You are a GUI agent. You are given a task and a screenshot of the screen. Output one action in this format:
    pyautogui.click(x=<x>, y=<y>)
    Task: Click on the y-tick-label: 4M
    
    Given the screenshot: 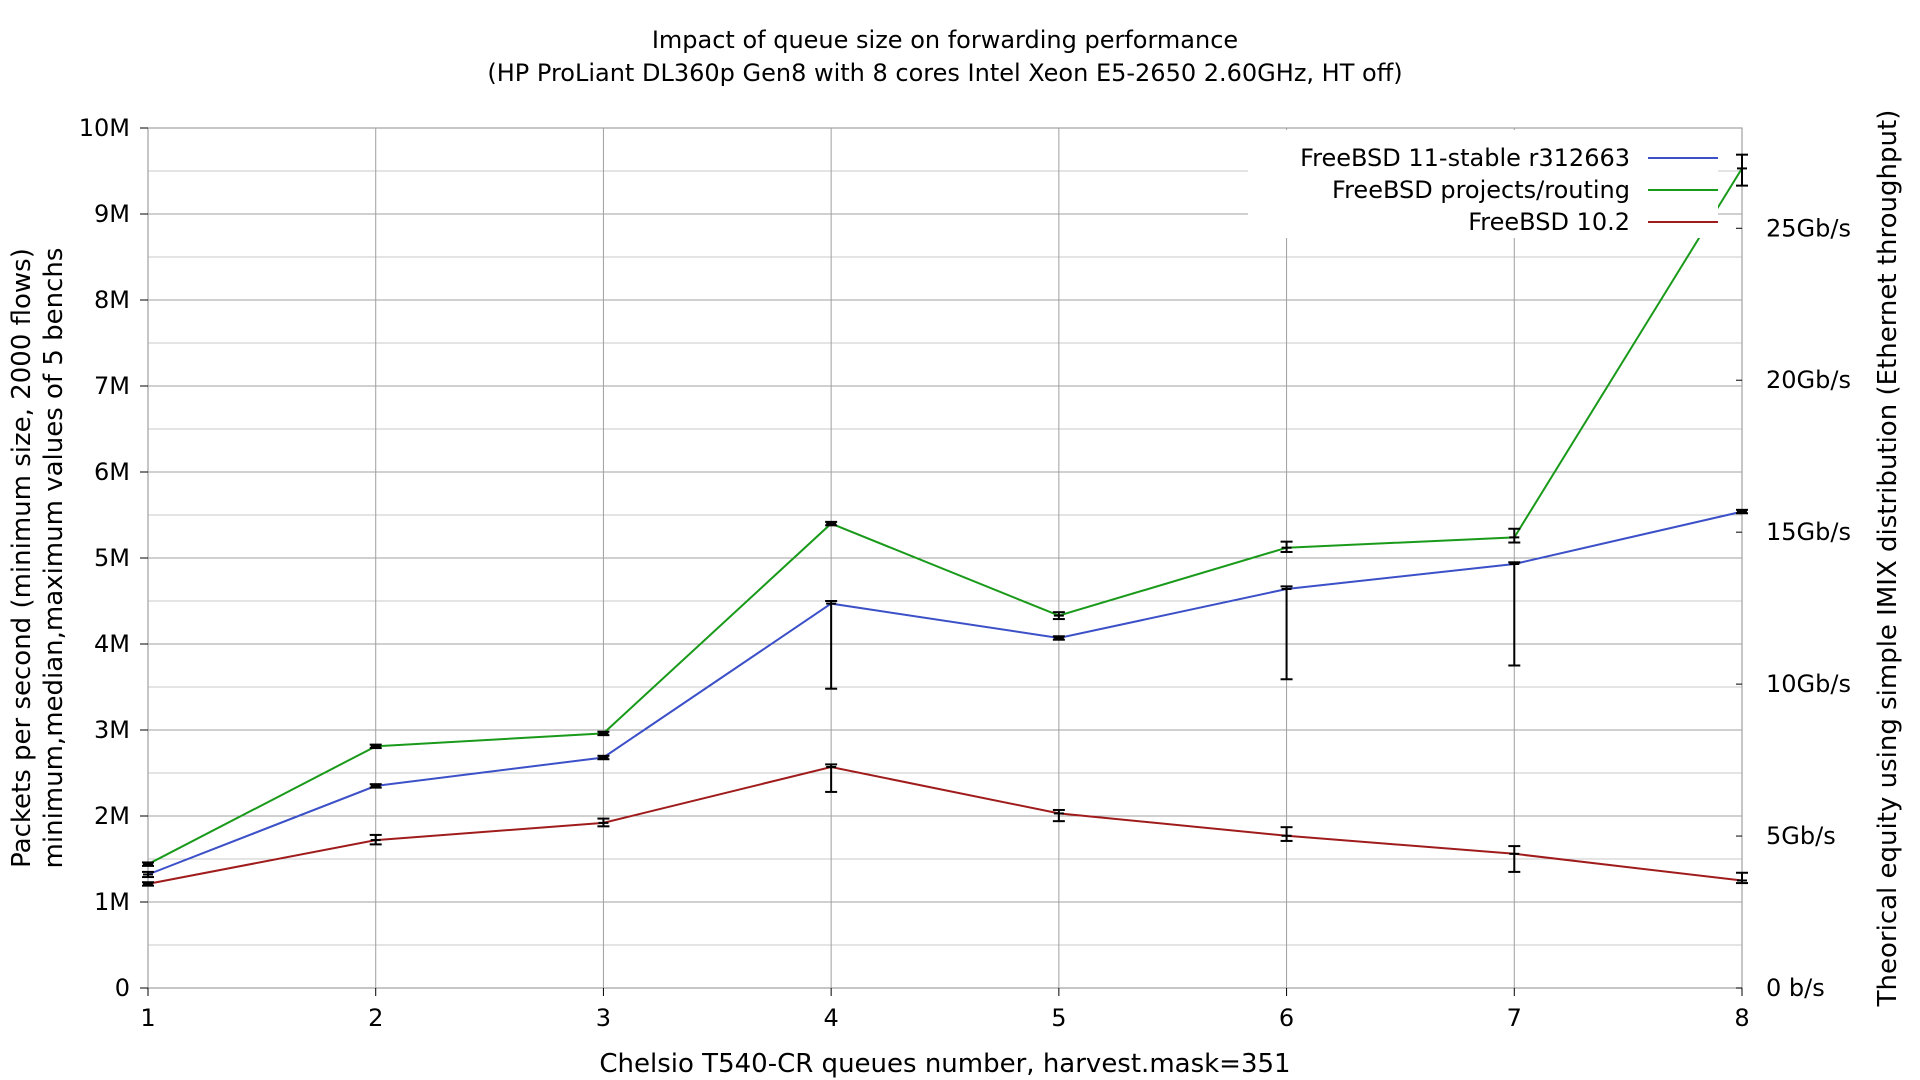 What is the action you would take?
    pyautogui.click(x=112, y=644)
    